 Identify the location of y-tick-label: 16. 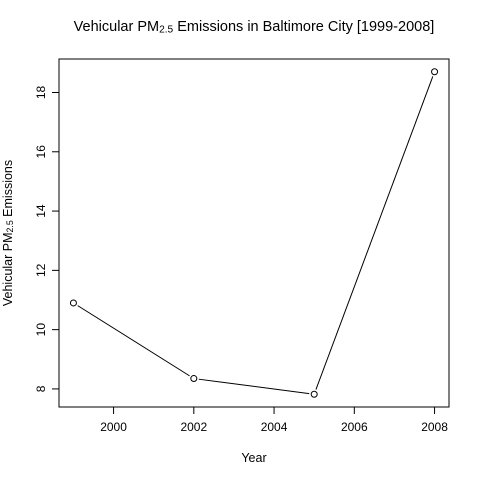
(41, 152).